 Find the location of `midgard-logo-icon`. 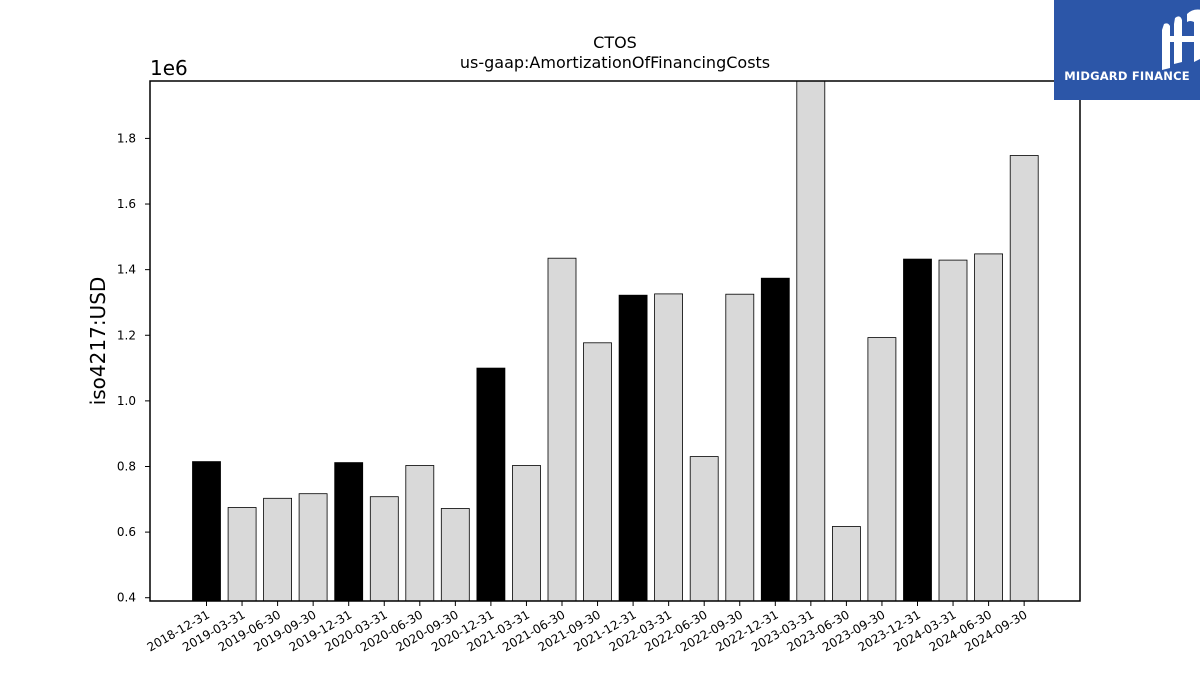

midgard-logo-icon is located at coordinates (1181, 39).